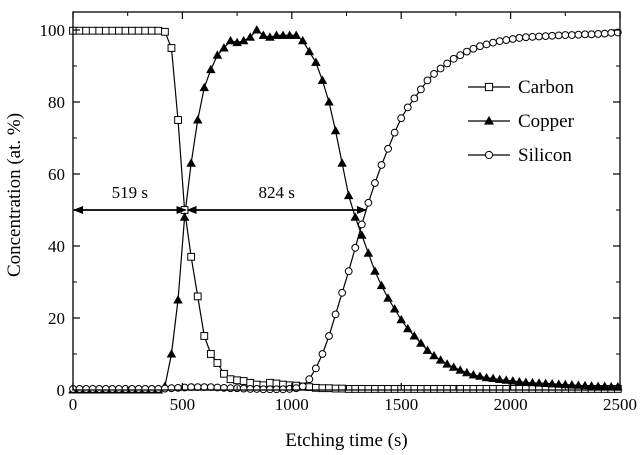 This screenshot has width=641, height=455. I want to click on legend-carbon-marker, so click(489, 87).